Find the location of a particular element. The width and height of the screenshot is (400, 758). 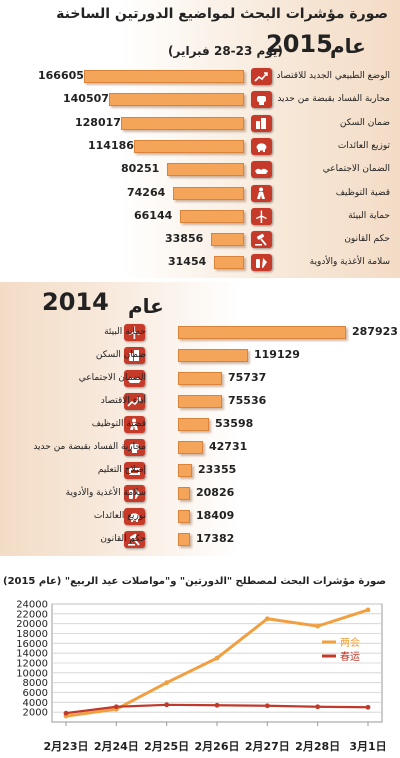

bar-value-label: 18409 is located at coordinates (215, 515).